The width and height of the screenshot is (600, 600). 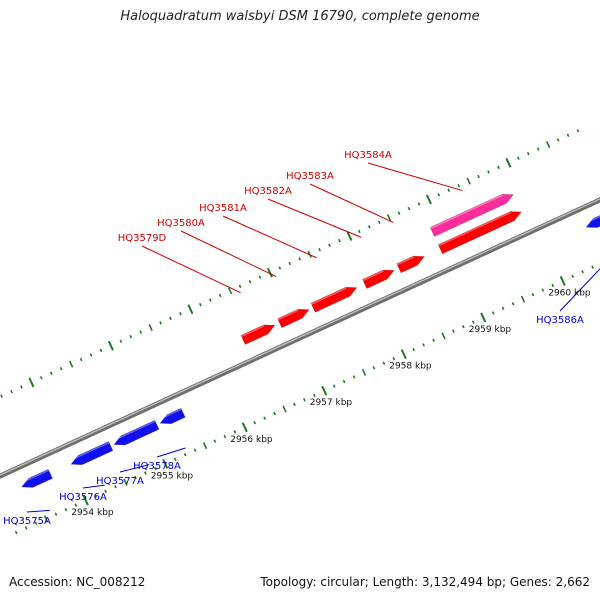 I want to click on gene-label-HQ3586A: HQ3586A, so click(x=560, y=320).